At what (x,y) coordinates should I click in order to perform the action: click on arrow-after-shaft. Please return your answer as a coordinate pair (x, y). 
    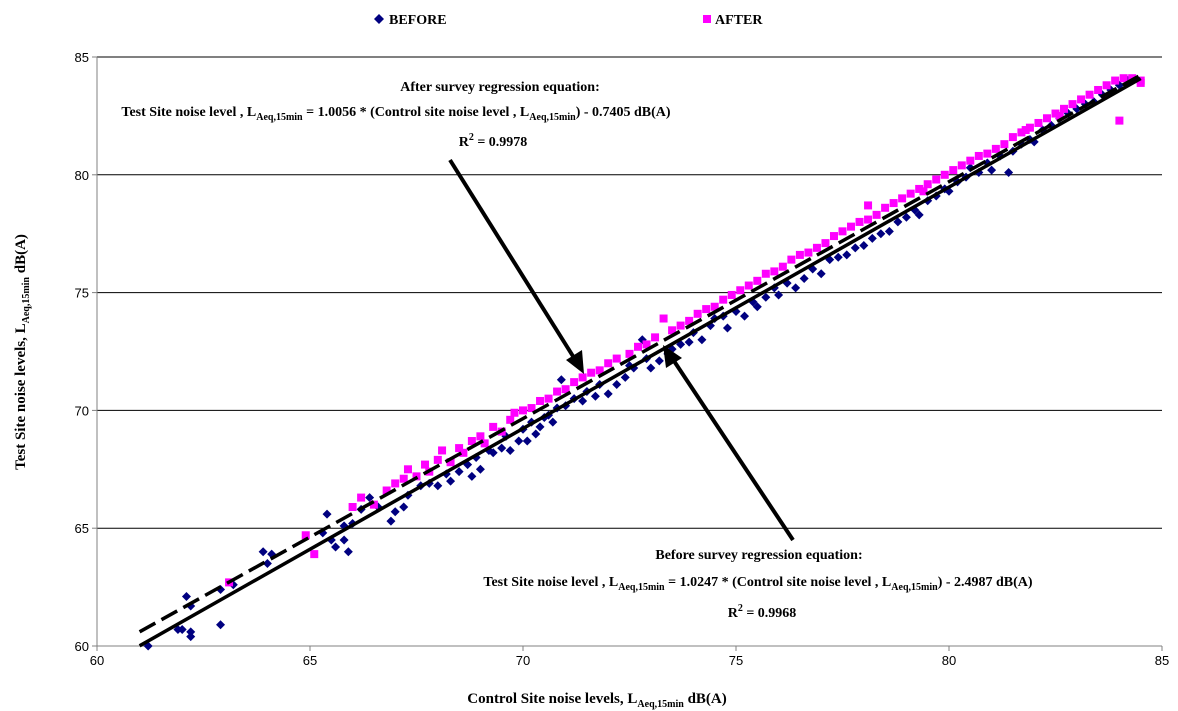
    Looking at the image, I should click on (513, 260).